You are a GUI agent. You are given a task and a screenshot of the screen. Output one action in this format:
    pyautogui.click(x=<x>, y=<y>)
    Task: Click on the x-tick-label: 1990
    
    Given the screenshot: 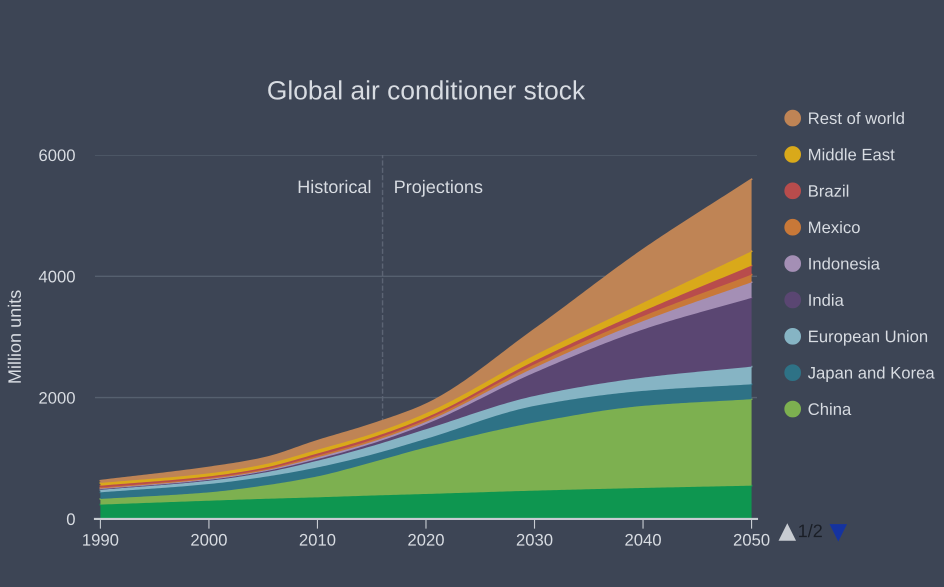 What is the action you would take?
    pyautogui.click(x=100, y=540)
    